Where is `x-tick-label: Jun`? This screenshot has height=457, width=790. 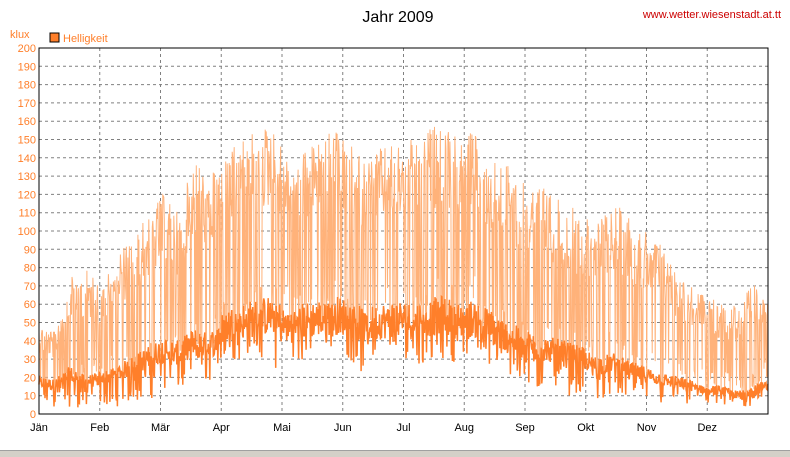
x-tick-label: Jun is located at coordinates (343, 428).